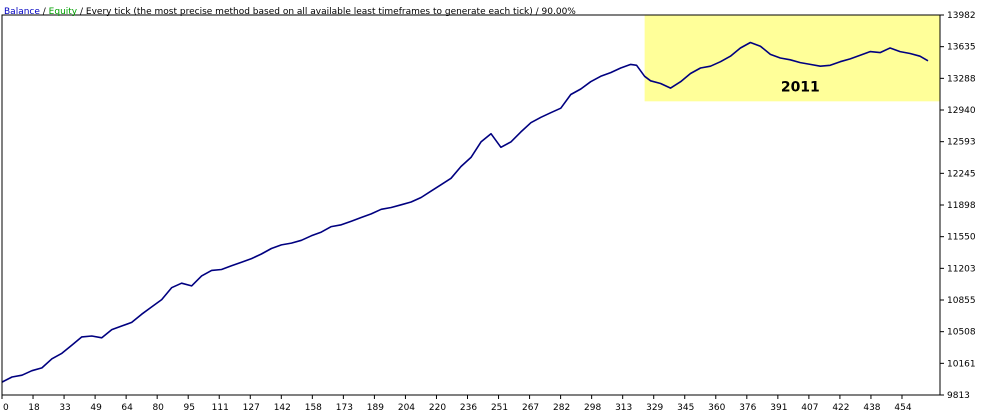 This screenshot has height=415, width=983. Describe the element at coordinates (63, 12) in the screenshot. I see `equity-legend-label: Equity` at that location.